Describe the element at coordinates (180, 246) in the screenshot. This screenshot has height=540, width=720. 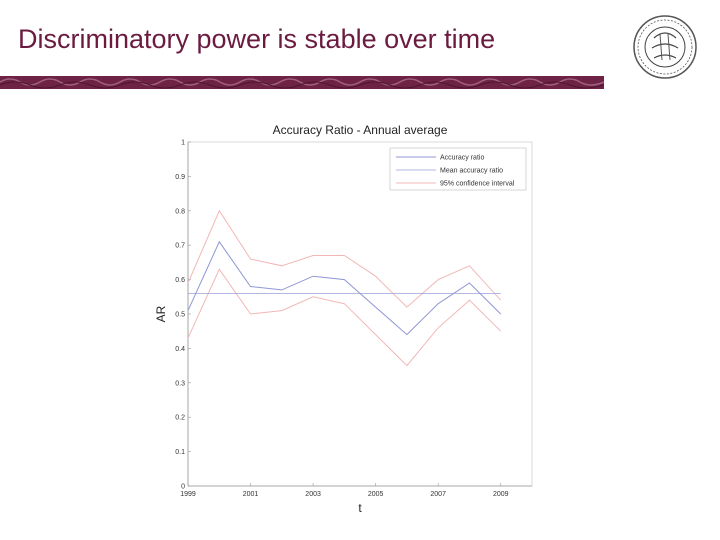
I see `y-tick-label: 0.7` at that location.